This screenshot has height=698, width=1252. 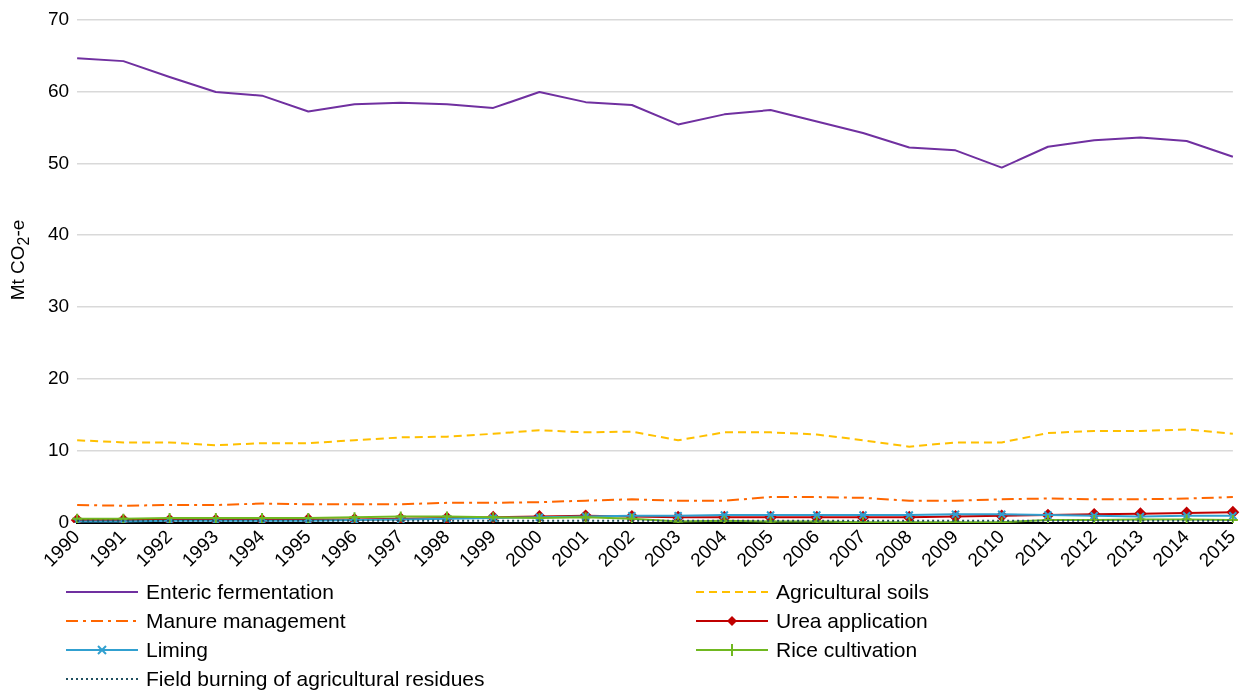 I want to click on y-tick-label: 50, so click(x=58, y=162).